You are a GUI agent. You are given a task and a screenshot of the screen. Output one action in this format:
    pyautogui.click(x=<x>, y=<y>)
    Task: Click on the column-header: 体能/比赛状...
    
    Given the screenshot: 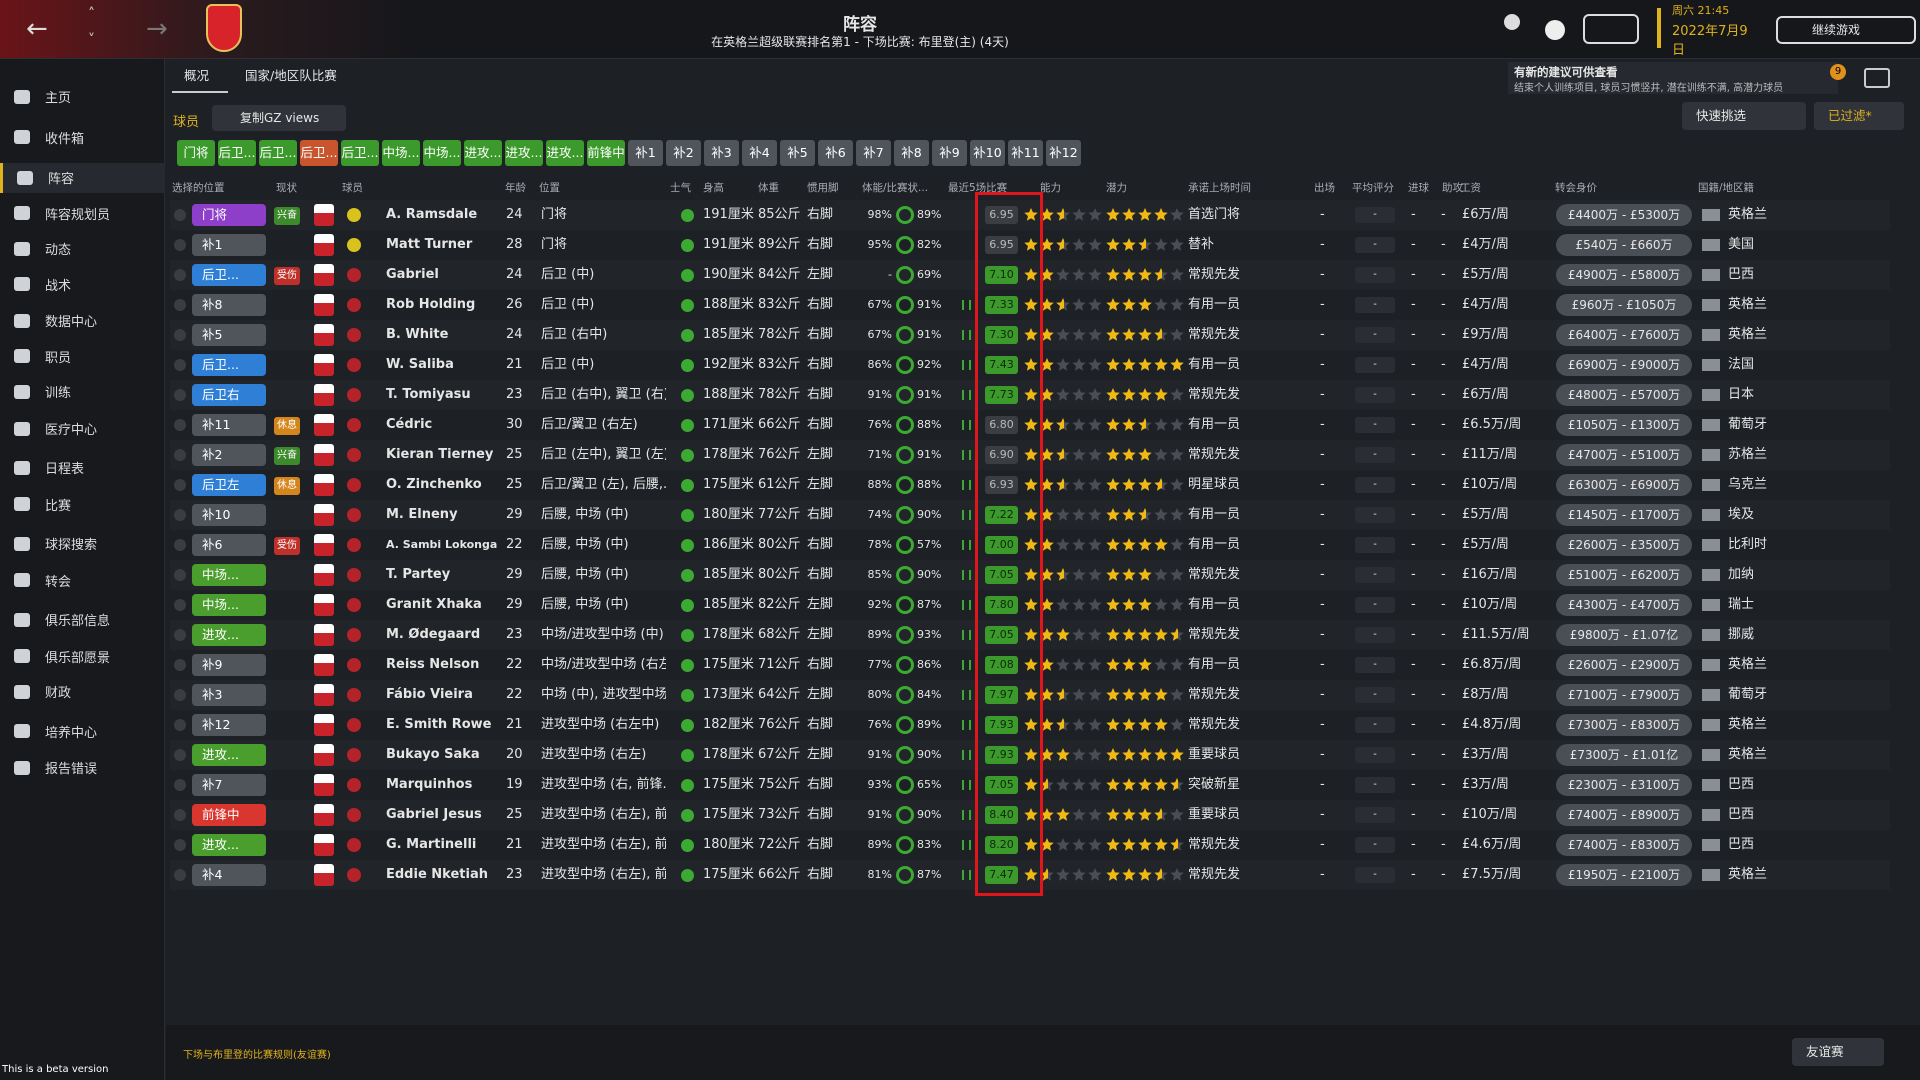 What is the action you would take?
    pyautogui.click(x=895, y=188)
    